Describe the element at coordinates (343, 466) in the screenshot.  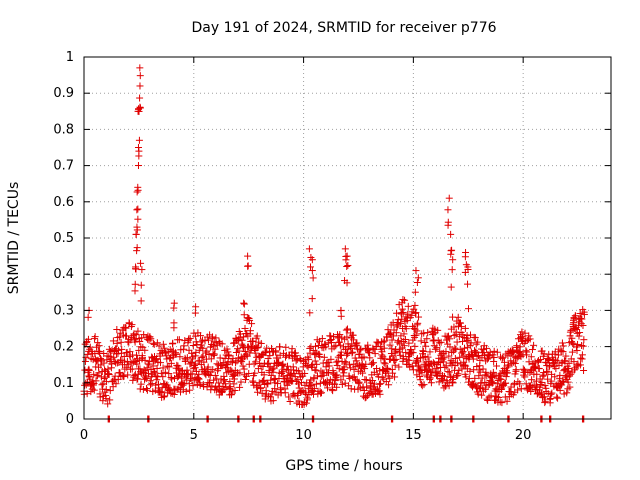
I see `x-axis-label: GPS time / hours` at that location.